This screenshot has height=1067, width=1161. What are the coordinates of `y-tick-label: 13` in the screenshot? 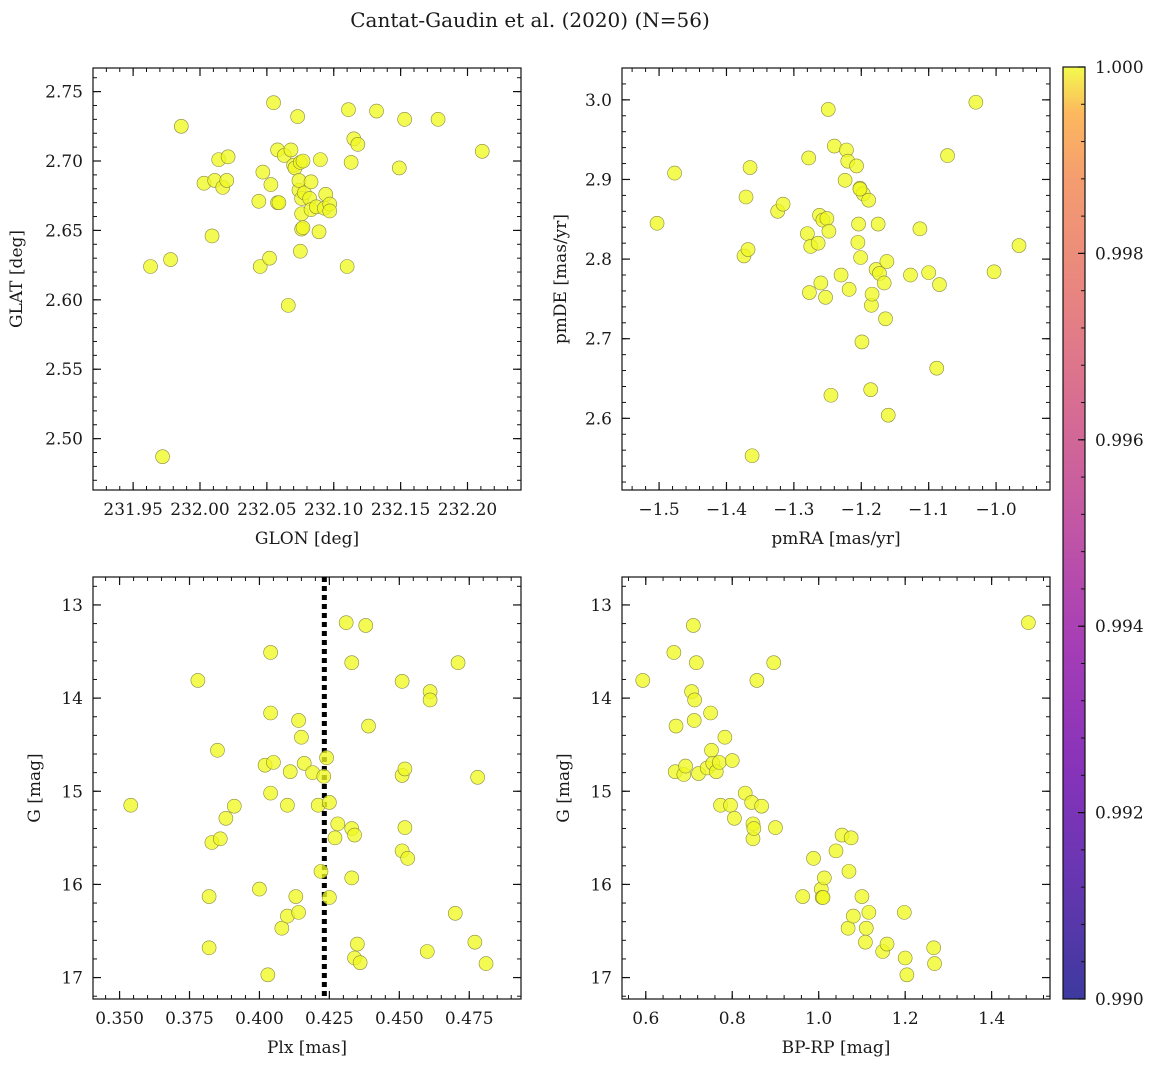 It's located at (601, 606).